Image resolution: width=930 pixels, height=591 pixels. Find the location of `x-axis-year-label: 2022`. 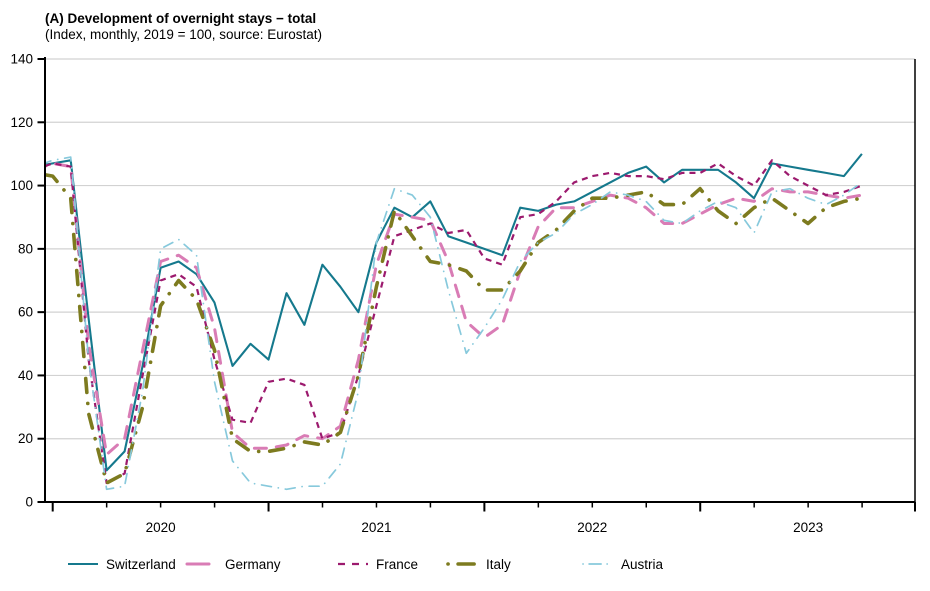

x-axis-year-label: 2022 is located at coordinates (592, 527).